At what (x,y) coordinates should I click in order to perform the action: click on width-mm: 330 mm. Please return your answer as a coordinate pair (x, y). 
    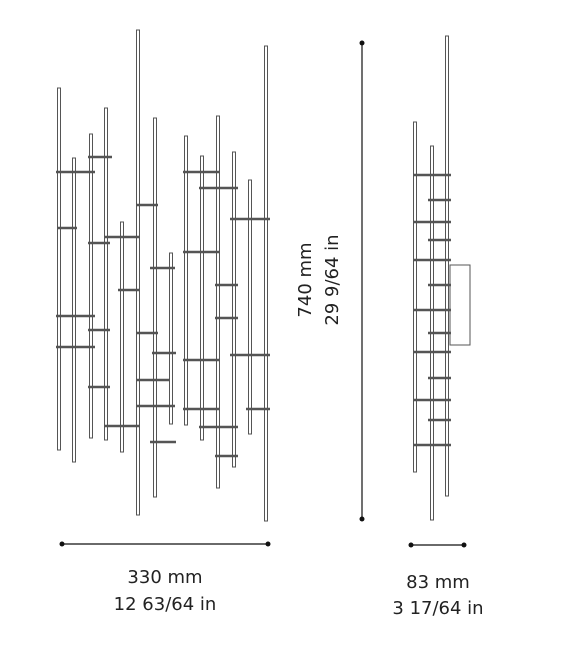
    Looking at the image, I should click on (164, 577).